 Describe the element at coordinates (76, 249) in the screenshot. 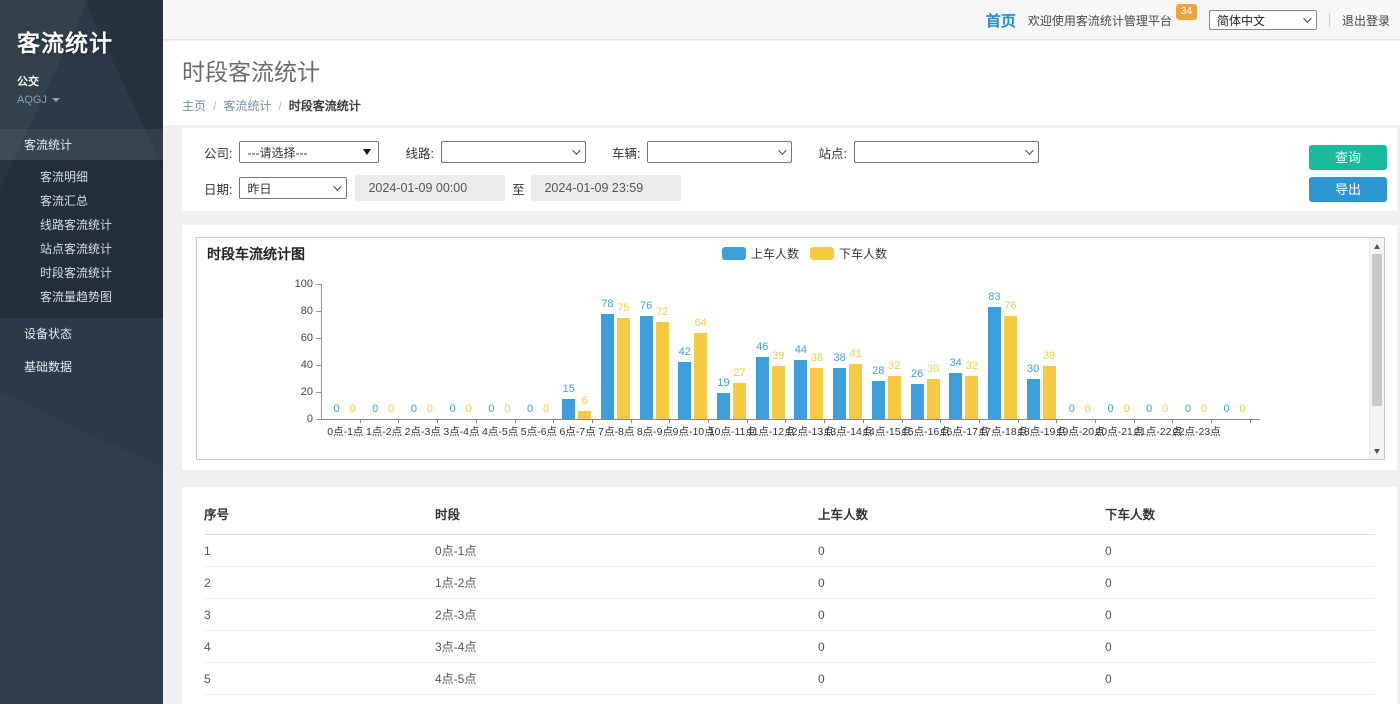

I see `sidebar-subitem-站点客流统计: 站点客流统计` at that location.